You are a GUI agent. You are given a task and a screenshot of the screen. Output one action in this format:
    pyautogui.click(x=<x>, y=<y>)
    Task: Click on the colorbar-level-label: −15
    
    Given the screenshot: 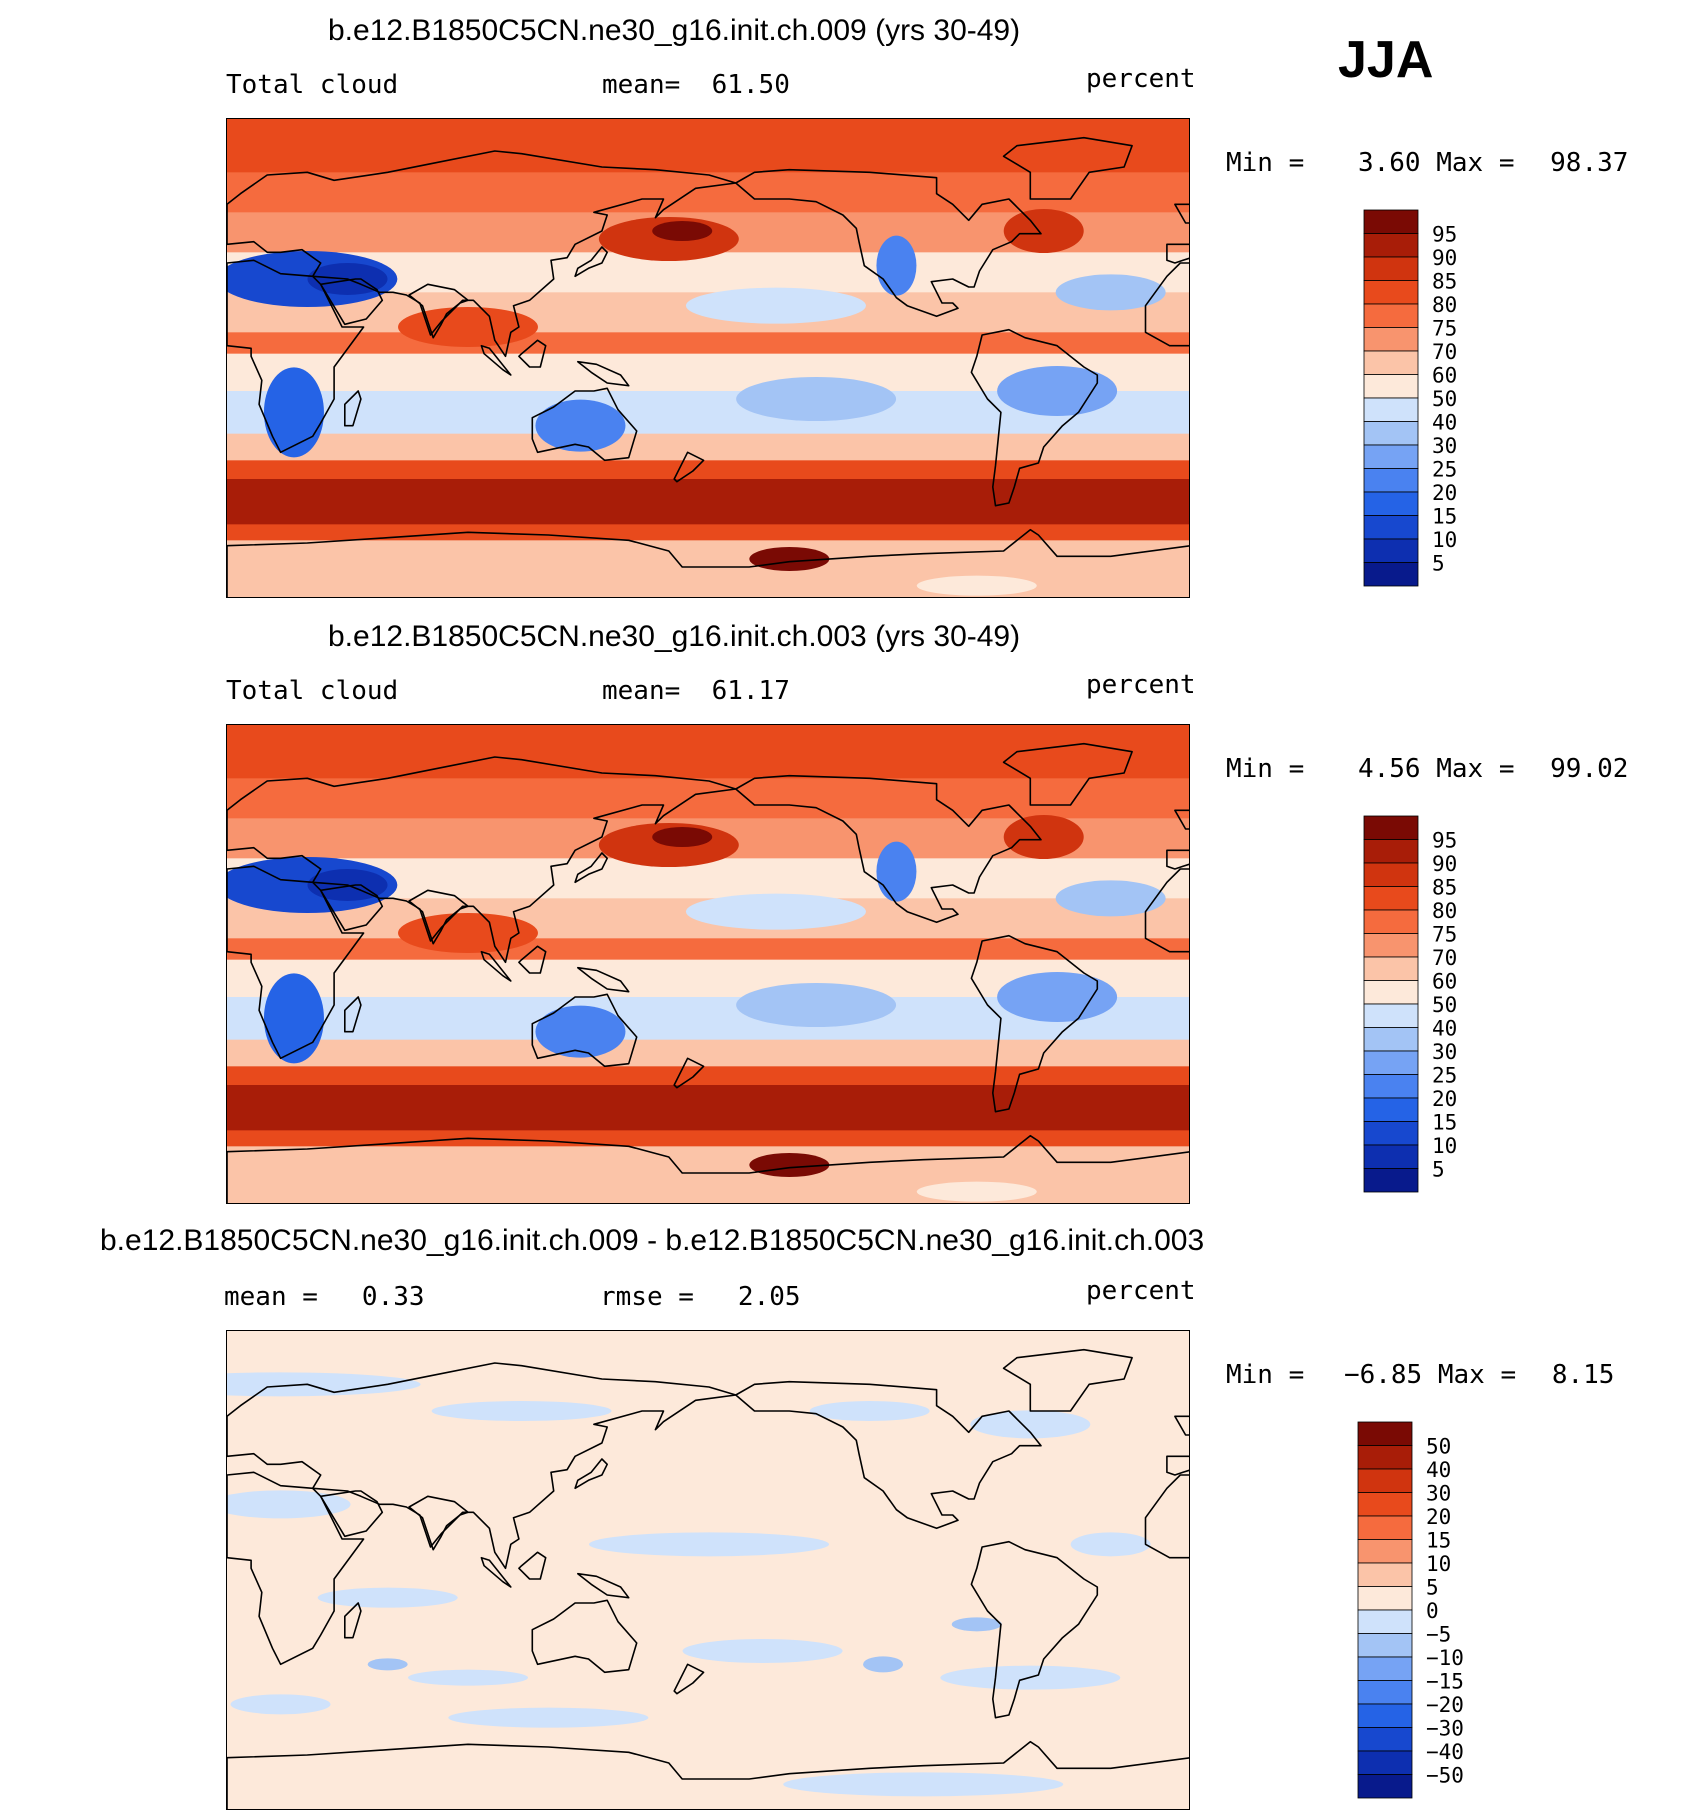 What is the action you would take?
    pyautogui.click(x=1445, y=1682)
    